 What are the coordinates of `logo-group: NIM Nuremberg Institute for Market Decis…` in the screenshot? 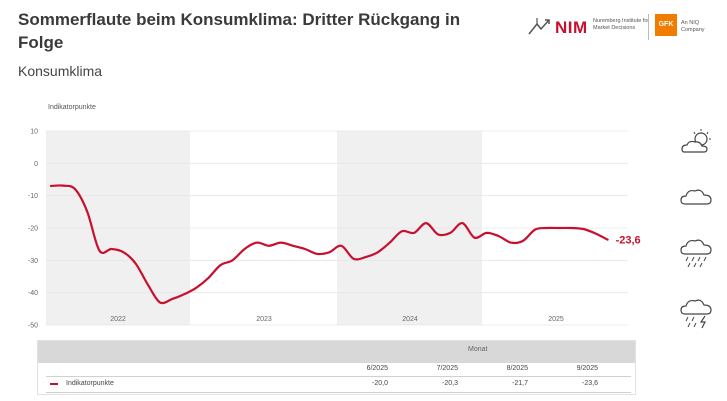 It's located at (624, 28).